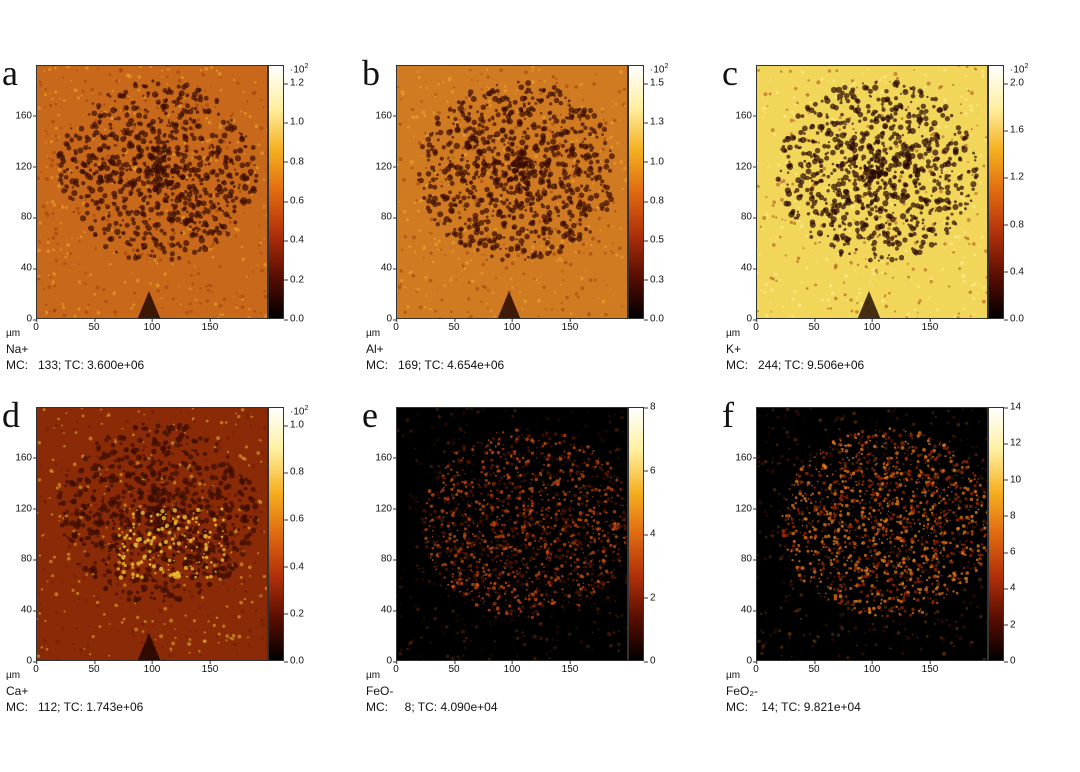  What do you see at coordinates (733, 349) in the screenshot?
I see `ion-label: K+` at bounding box center [733, 349].